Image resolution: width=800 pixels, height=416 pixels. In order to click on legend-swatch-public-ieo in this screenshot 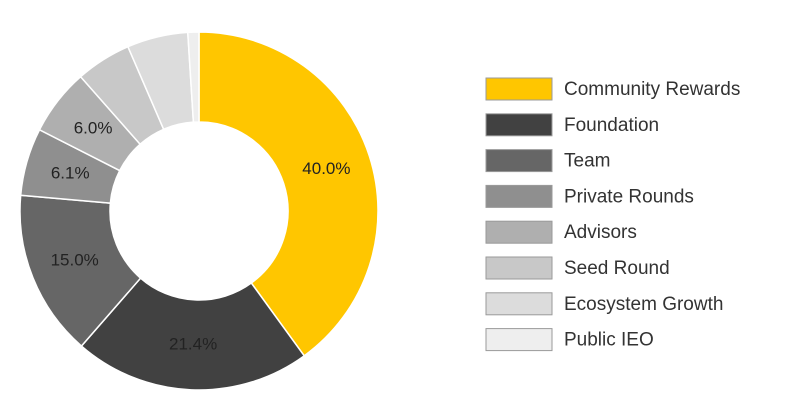, I will do `click(519, 340)`.